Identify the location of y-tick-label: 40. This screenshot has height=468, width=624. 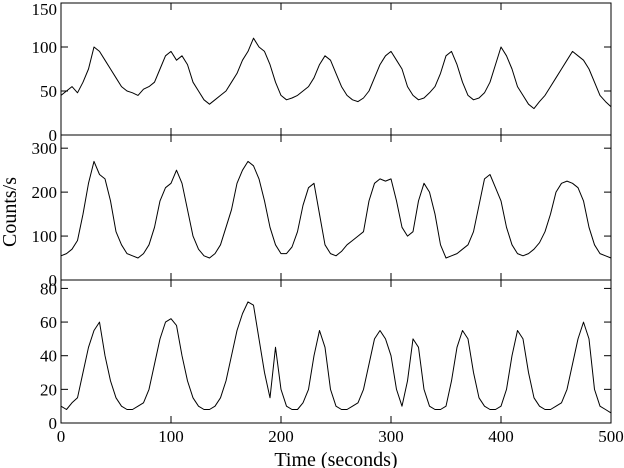
(48, 356).